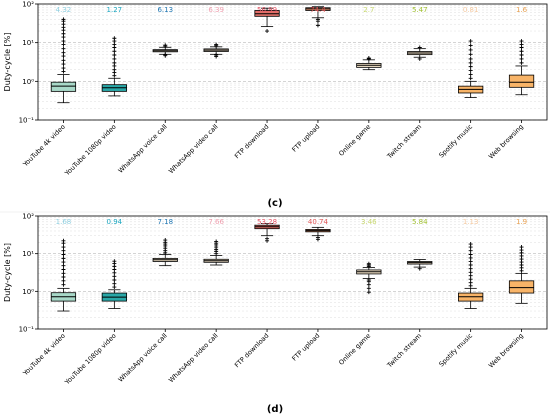  Describe the element at coordinates (521, 222) in the screenshot. I see `mean-value-label: 1.9` at that location.